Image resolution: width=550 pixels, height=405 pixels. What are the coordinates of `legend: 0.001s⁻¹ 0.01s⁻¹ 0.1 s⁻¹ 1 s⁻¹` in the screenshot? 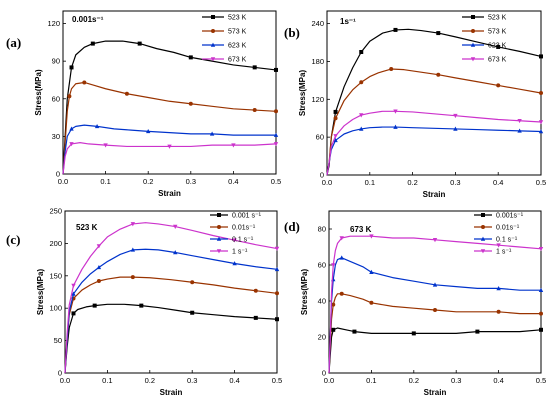 It's located at (499, 234).